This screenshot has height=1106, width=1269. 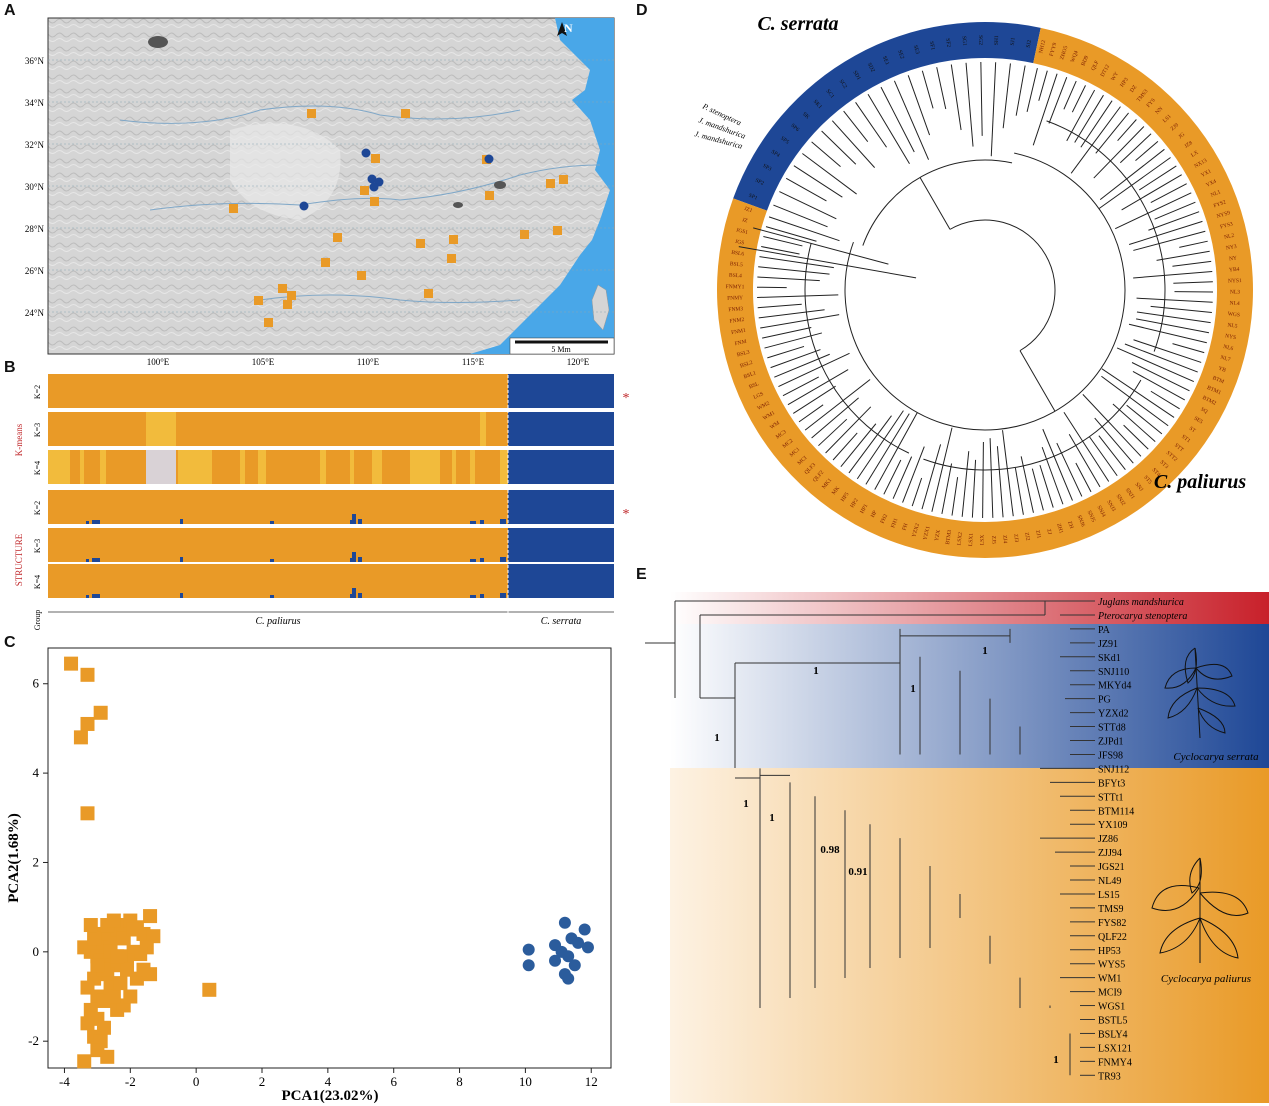 I want to click on tip-label: LSX121, so click(x=1115, y=1048).